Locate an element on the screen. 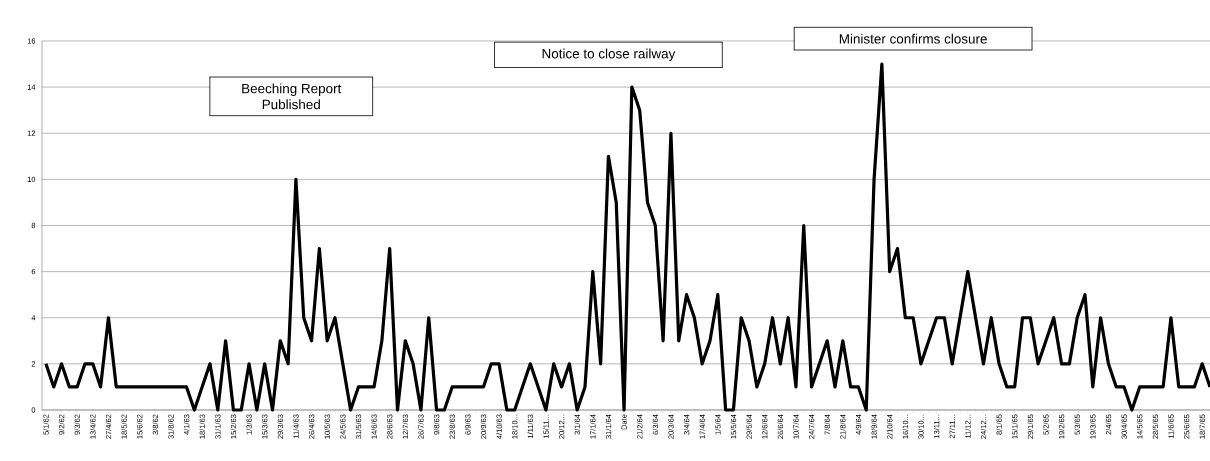 The height and width of the screenshot is (461, 1210). annotation: Minister confirms closure is located at coordinates (913, 38).